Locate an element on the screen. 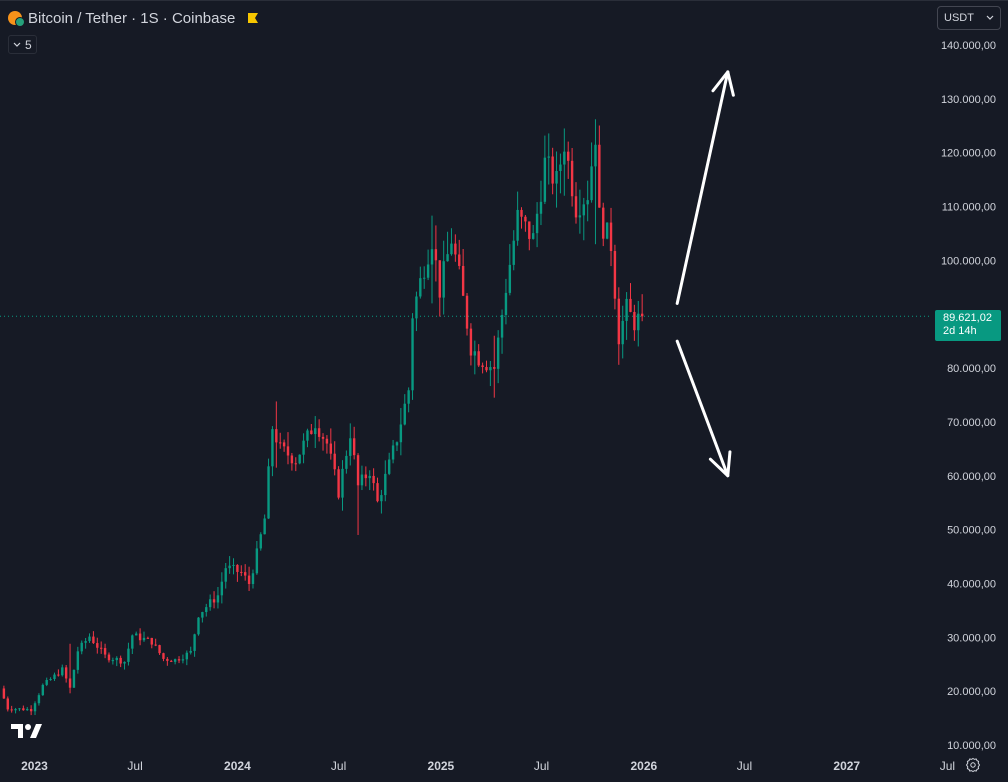 The image size is (1008, 782). price-tick-label: 70.000,00 is located at coordinates (971, 423).